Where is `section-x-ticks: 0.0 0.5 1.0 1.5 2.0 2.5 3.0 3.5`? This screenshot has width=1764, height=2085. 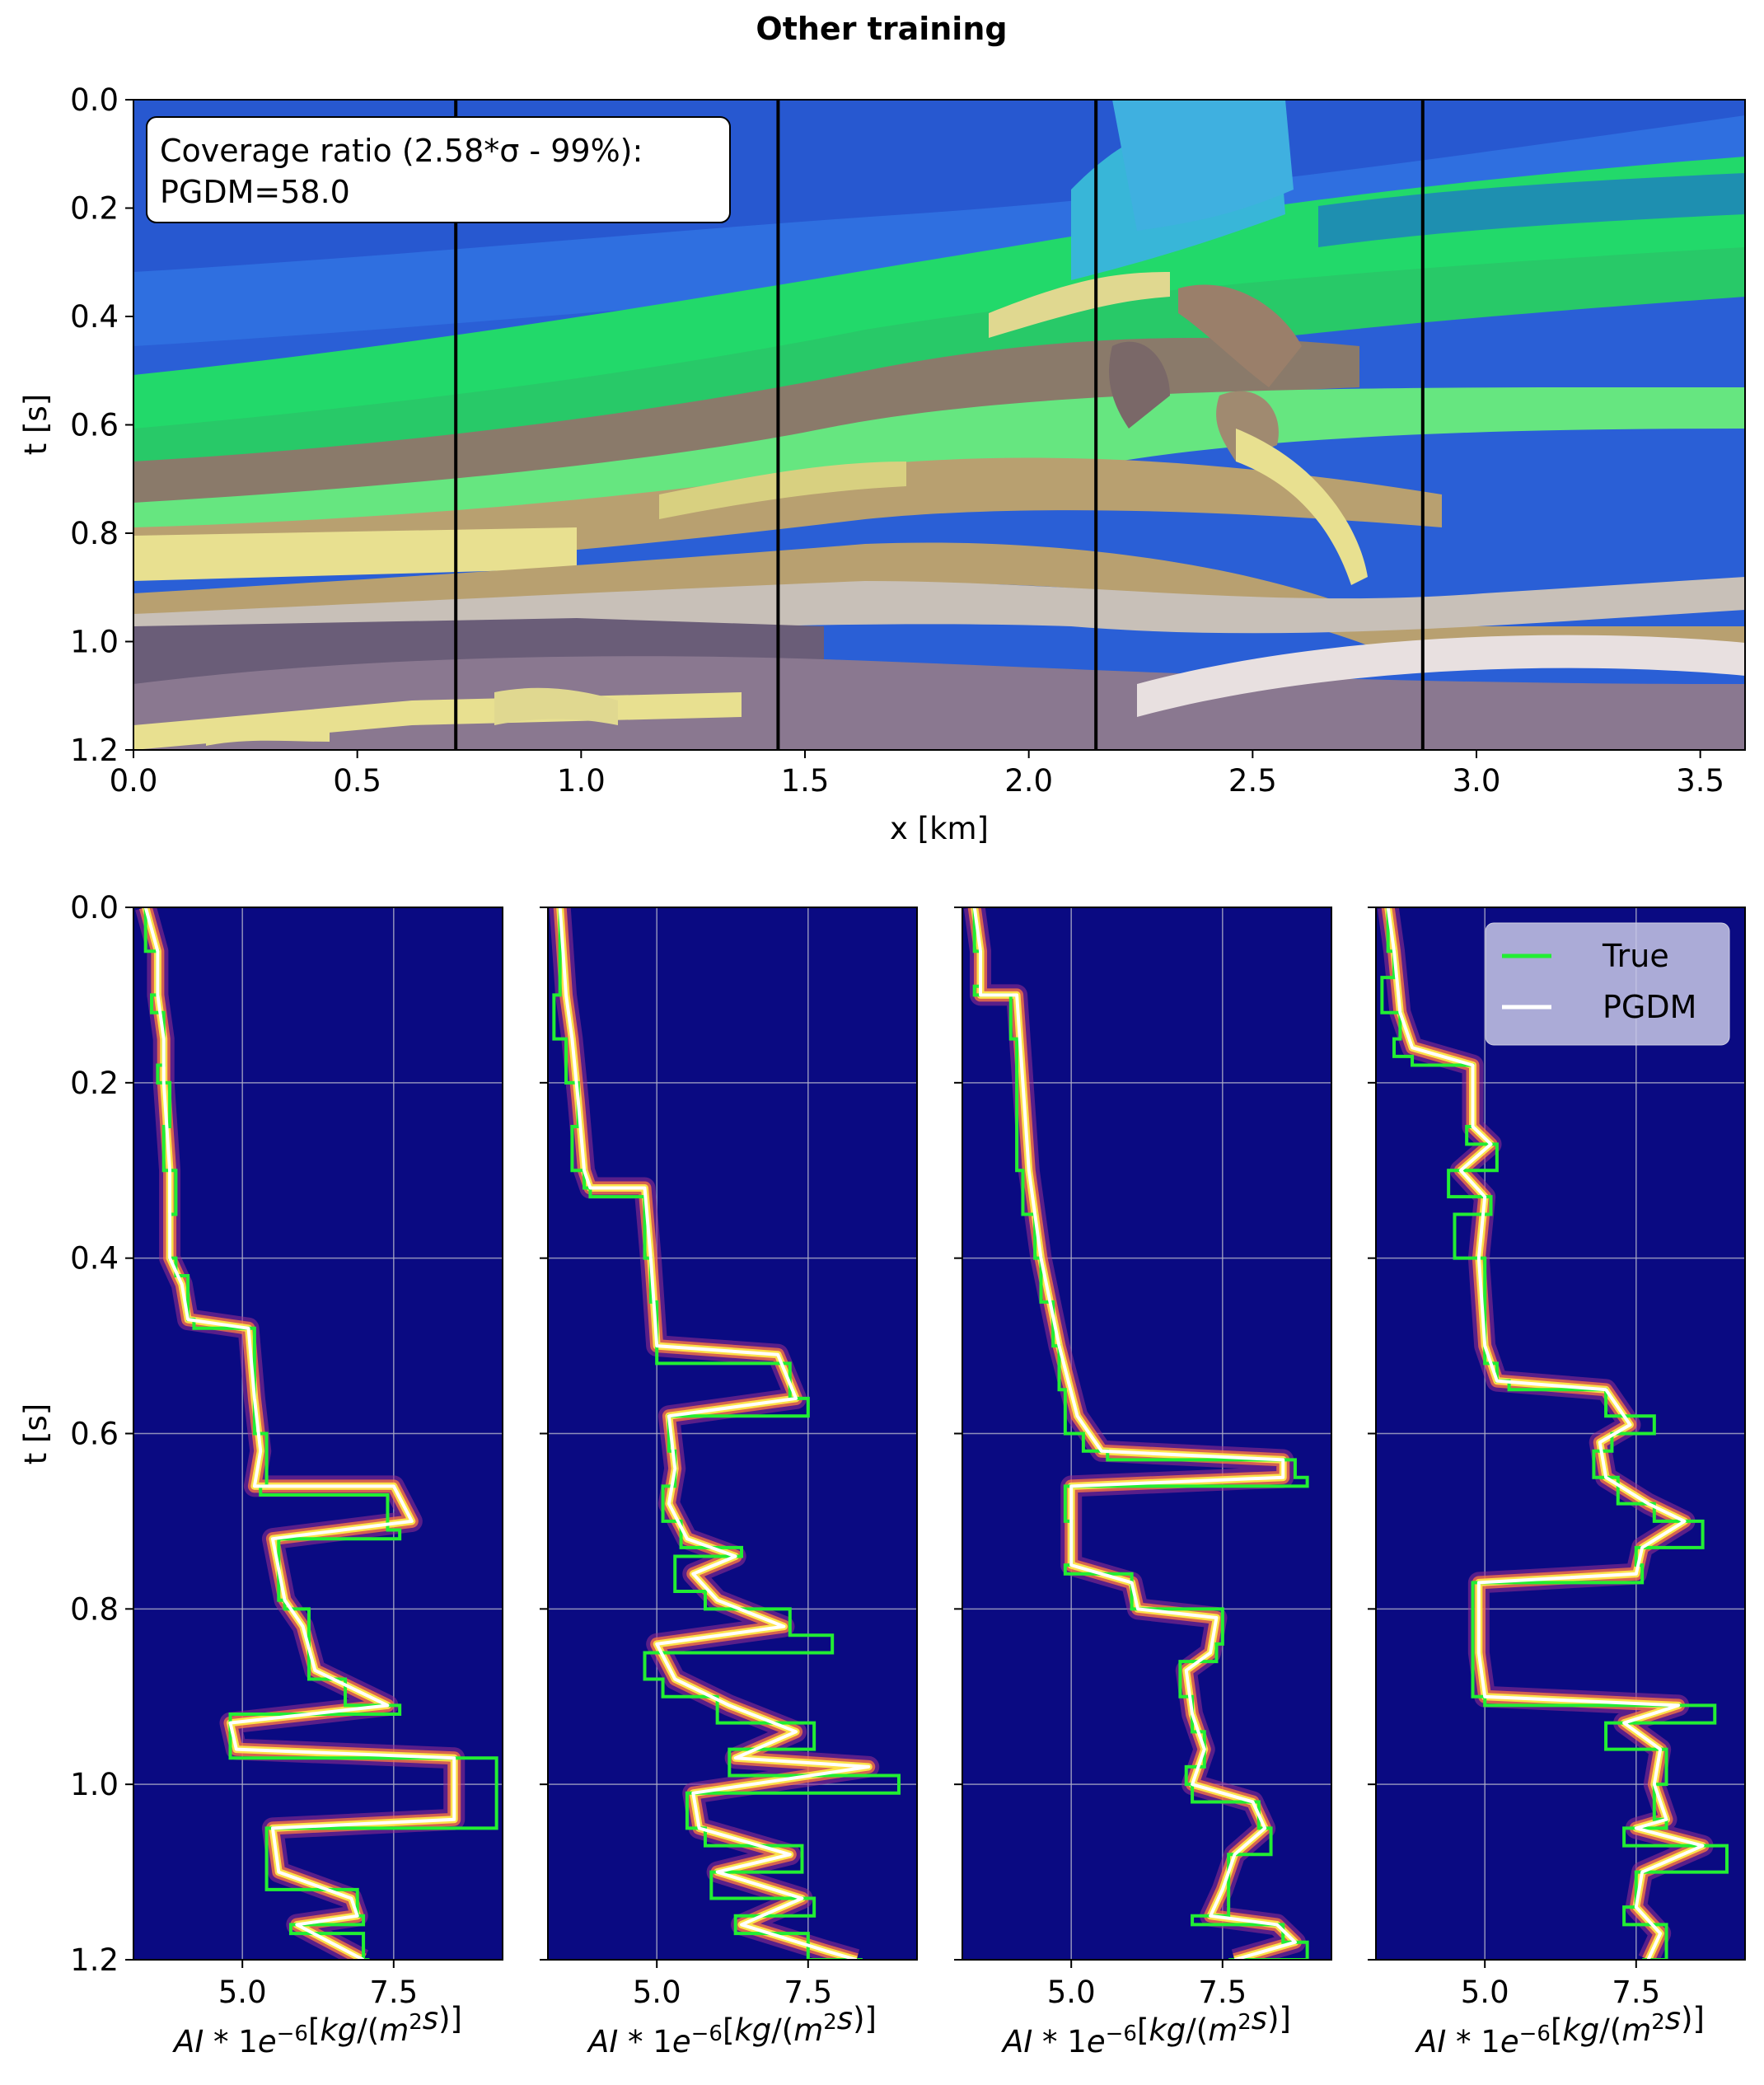
section-x-ticks: 0.0 0.5 1.0 1.5 2.0 2.5 3.0 3.5 is located at coordinates (917, 774).